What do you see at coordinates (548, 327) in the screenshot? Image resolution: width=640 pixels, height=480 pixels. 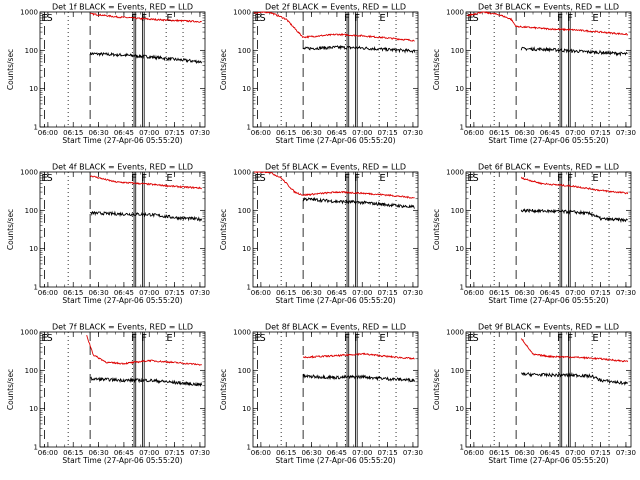 I see `chart-title: Det 9f BLACK = Events, RED = LLD` at bounding box center [548, 327].